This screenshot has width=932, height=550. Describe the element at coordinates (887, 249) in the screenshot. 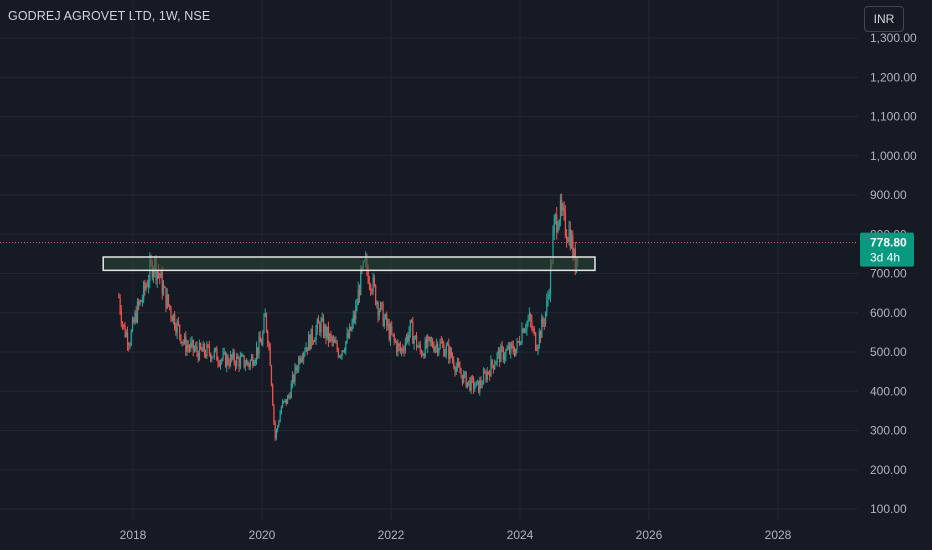

I see `last-price-tag-bg` at that location.